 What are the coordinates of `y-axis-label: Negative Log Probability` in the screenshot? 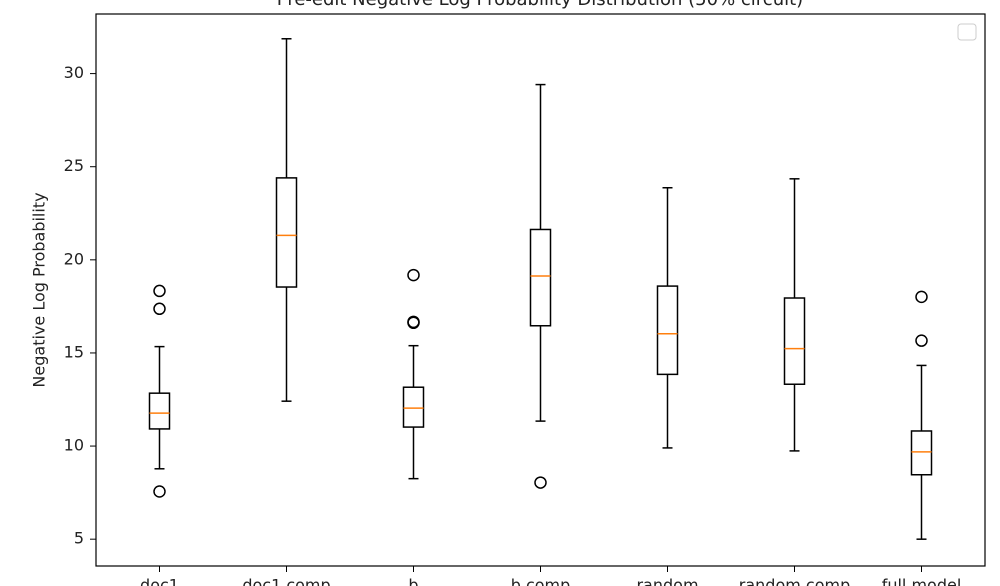 It's located at (39, 289).